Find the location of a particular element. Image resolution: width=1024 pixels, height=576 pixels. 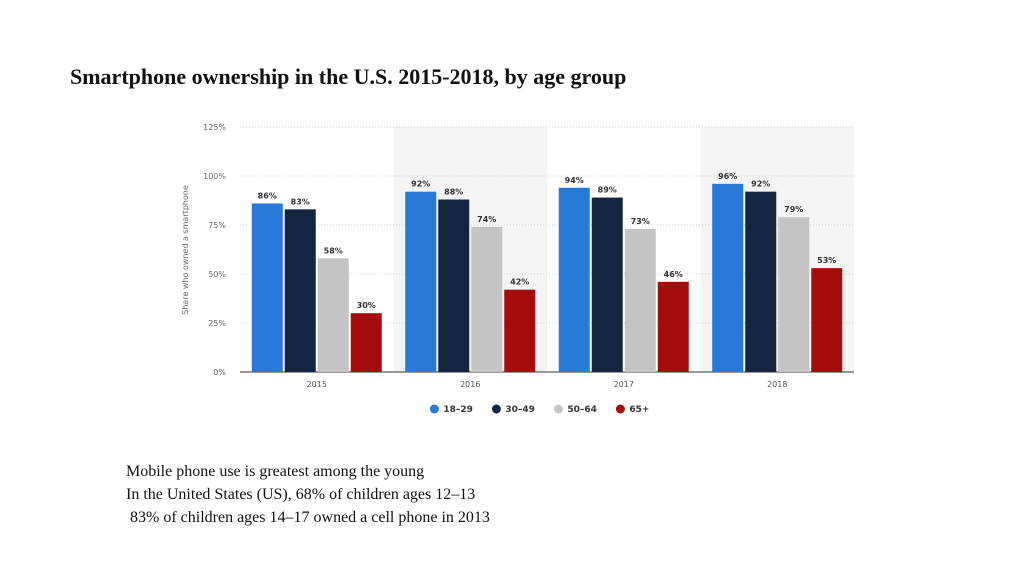

legend-label-2: 30–49 is located at coordinates (520, 410).